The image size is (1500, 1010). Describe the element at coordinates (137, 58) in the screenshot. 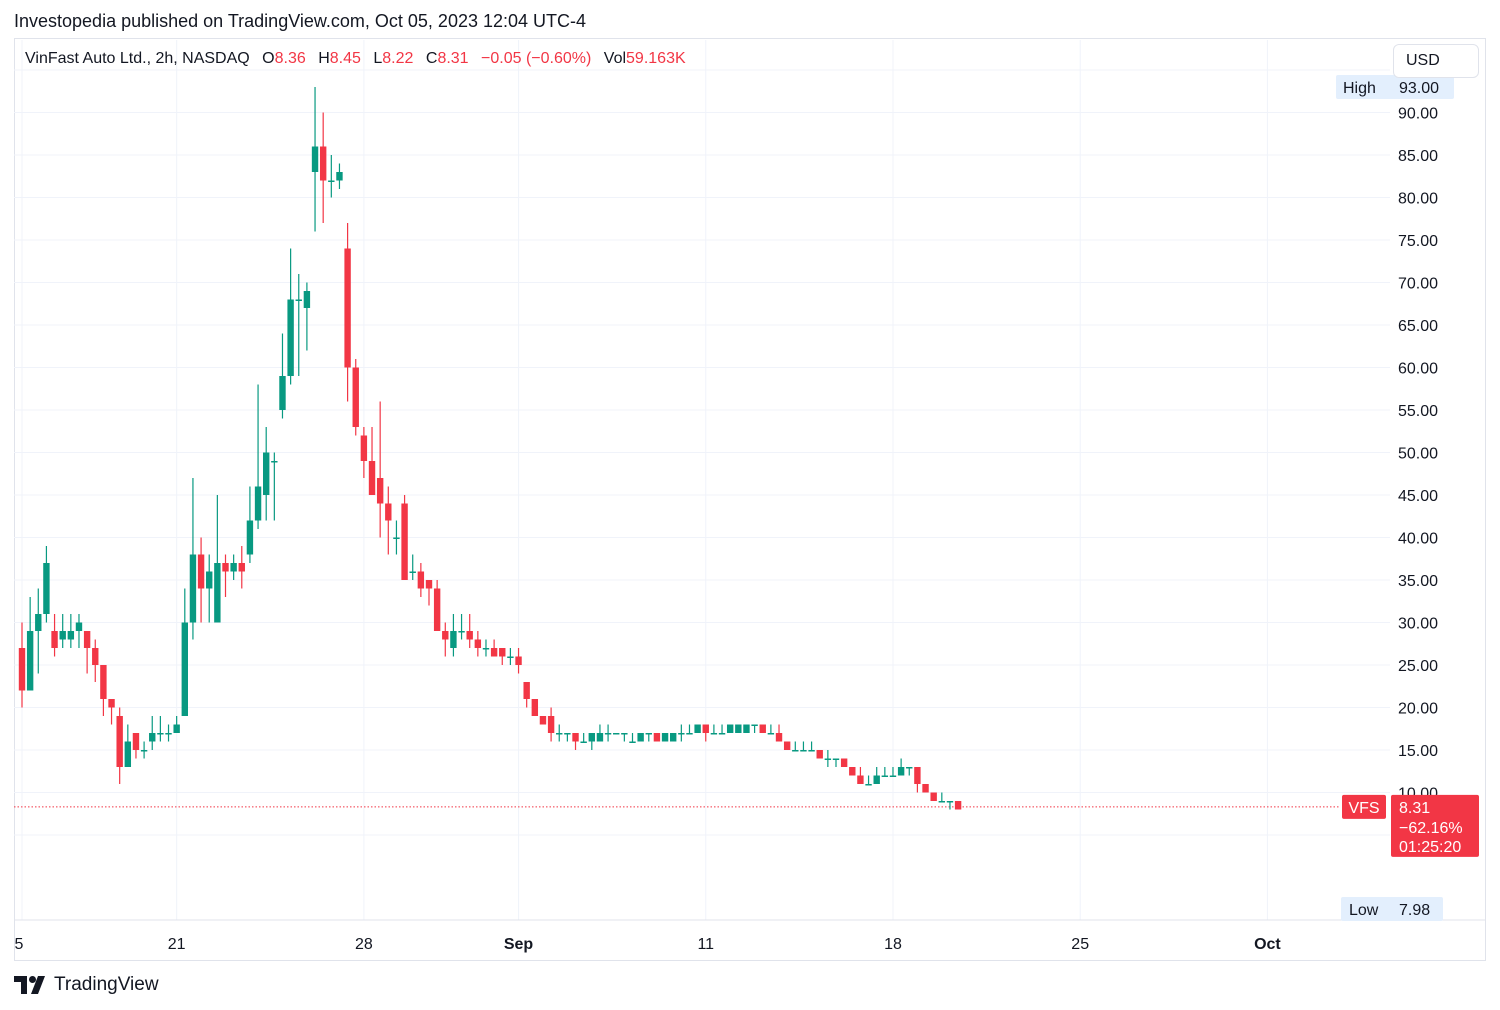

I see `symbol-description: VinFast Auto Ltd., 2h, NASDAQ` at that location.